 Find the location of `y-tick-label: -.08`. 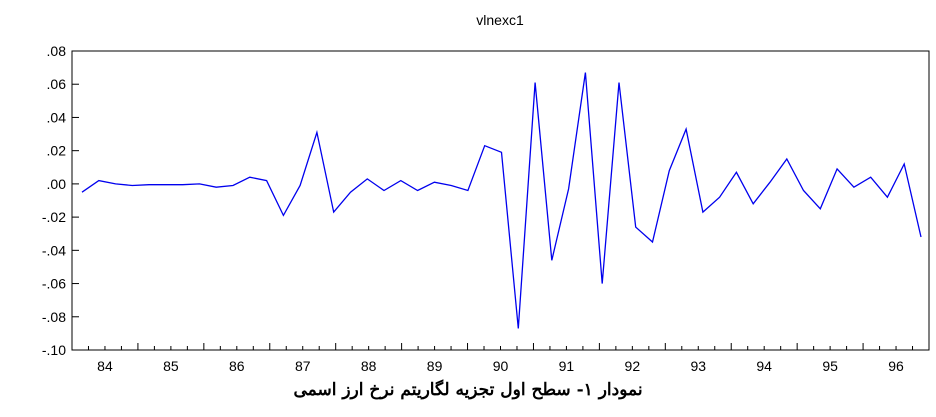

y-tick-label: -.08 is located at coordinates (54, 317).